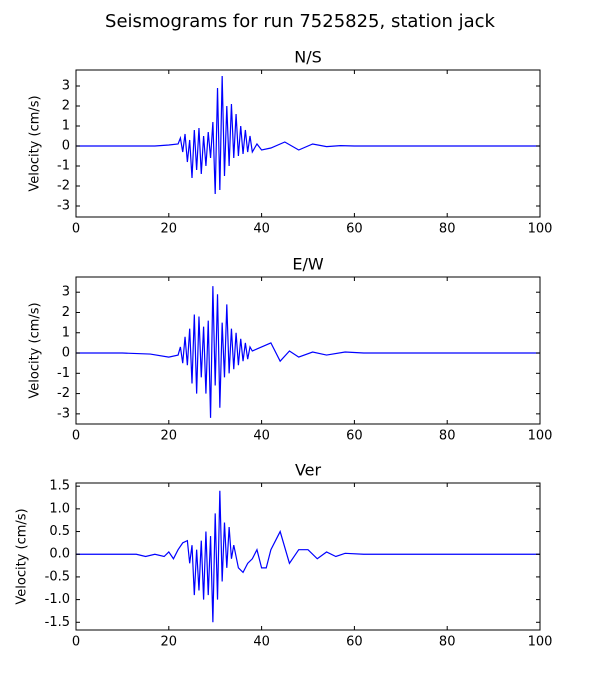 This screenshot has width=600, height=700. I want to click on subplot-title: Ver, so click(308, 470).